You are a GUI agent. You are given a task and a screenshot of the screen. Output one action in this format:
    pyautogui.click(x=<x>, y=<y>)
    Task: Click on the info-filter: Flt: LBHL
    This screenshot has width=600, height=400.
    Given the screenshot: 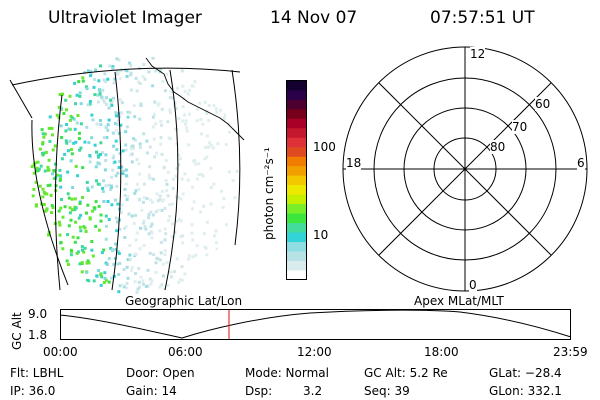 What is the action you would take?
    pyautogui.click(x=37, y=373)
    